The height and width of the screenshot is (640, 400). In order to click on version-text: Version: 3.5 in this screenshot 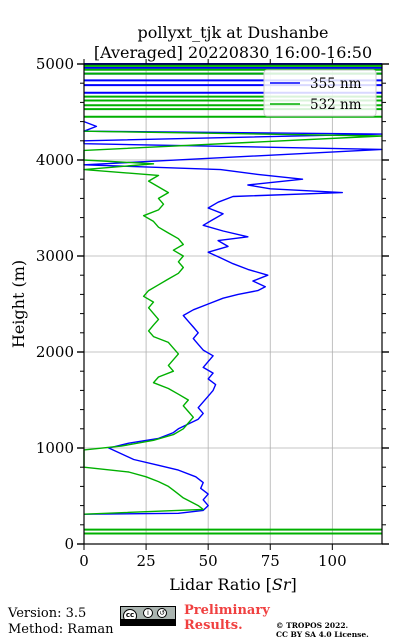, I will do `click(47, 613)`.